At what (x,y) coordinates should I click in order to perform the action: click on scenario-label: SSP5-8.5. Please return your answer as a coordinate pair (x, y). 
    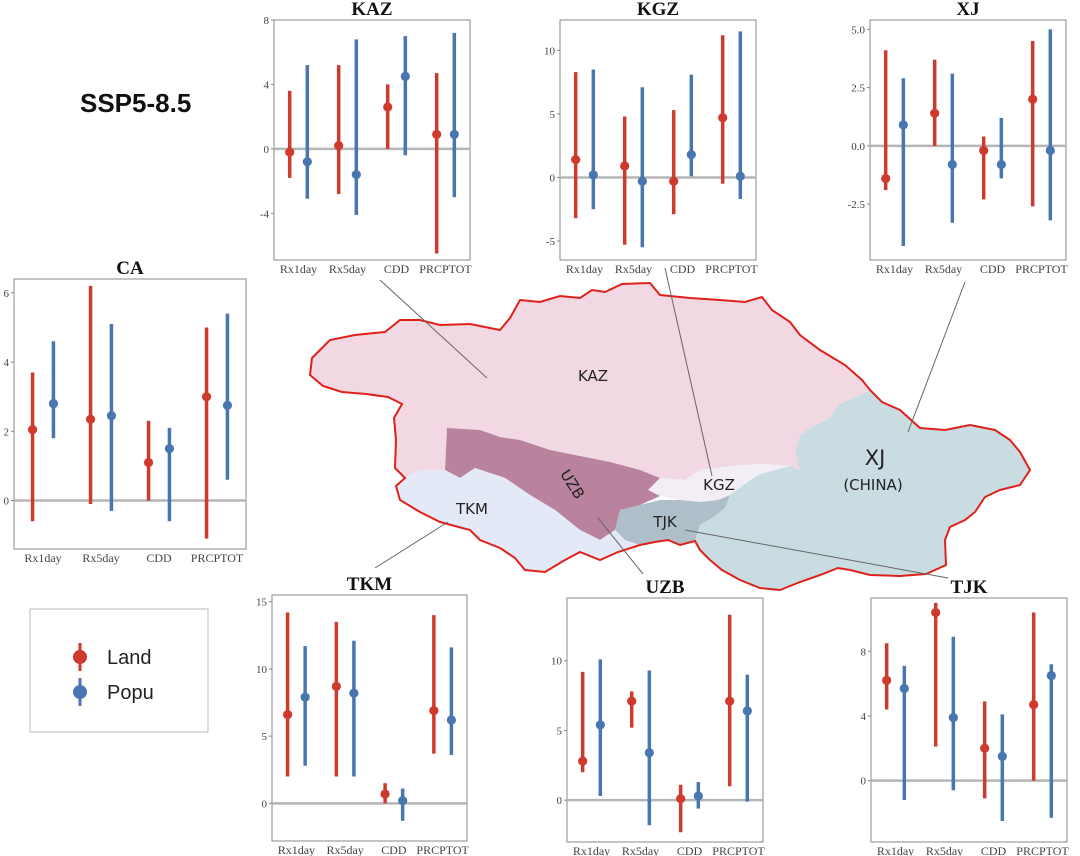
    Looking at the image, I should click on (135, 103).